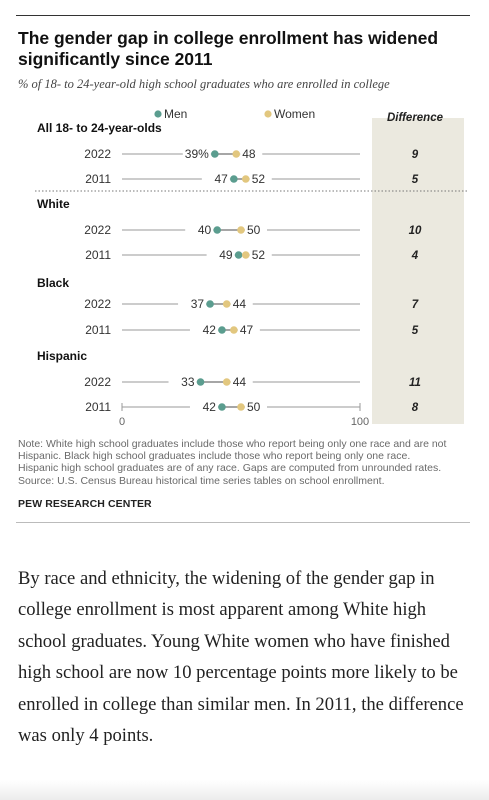 The width and height of the screenshot is (489, 800). Describe the element at coordinates (243, 522) in the screenshot. I see `bottom-rule` at that location.